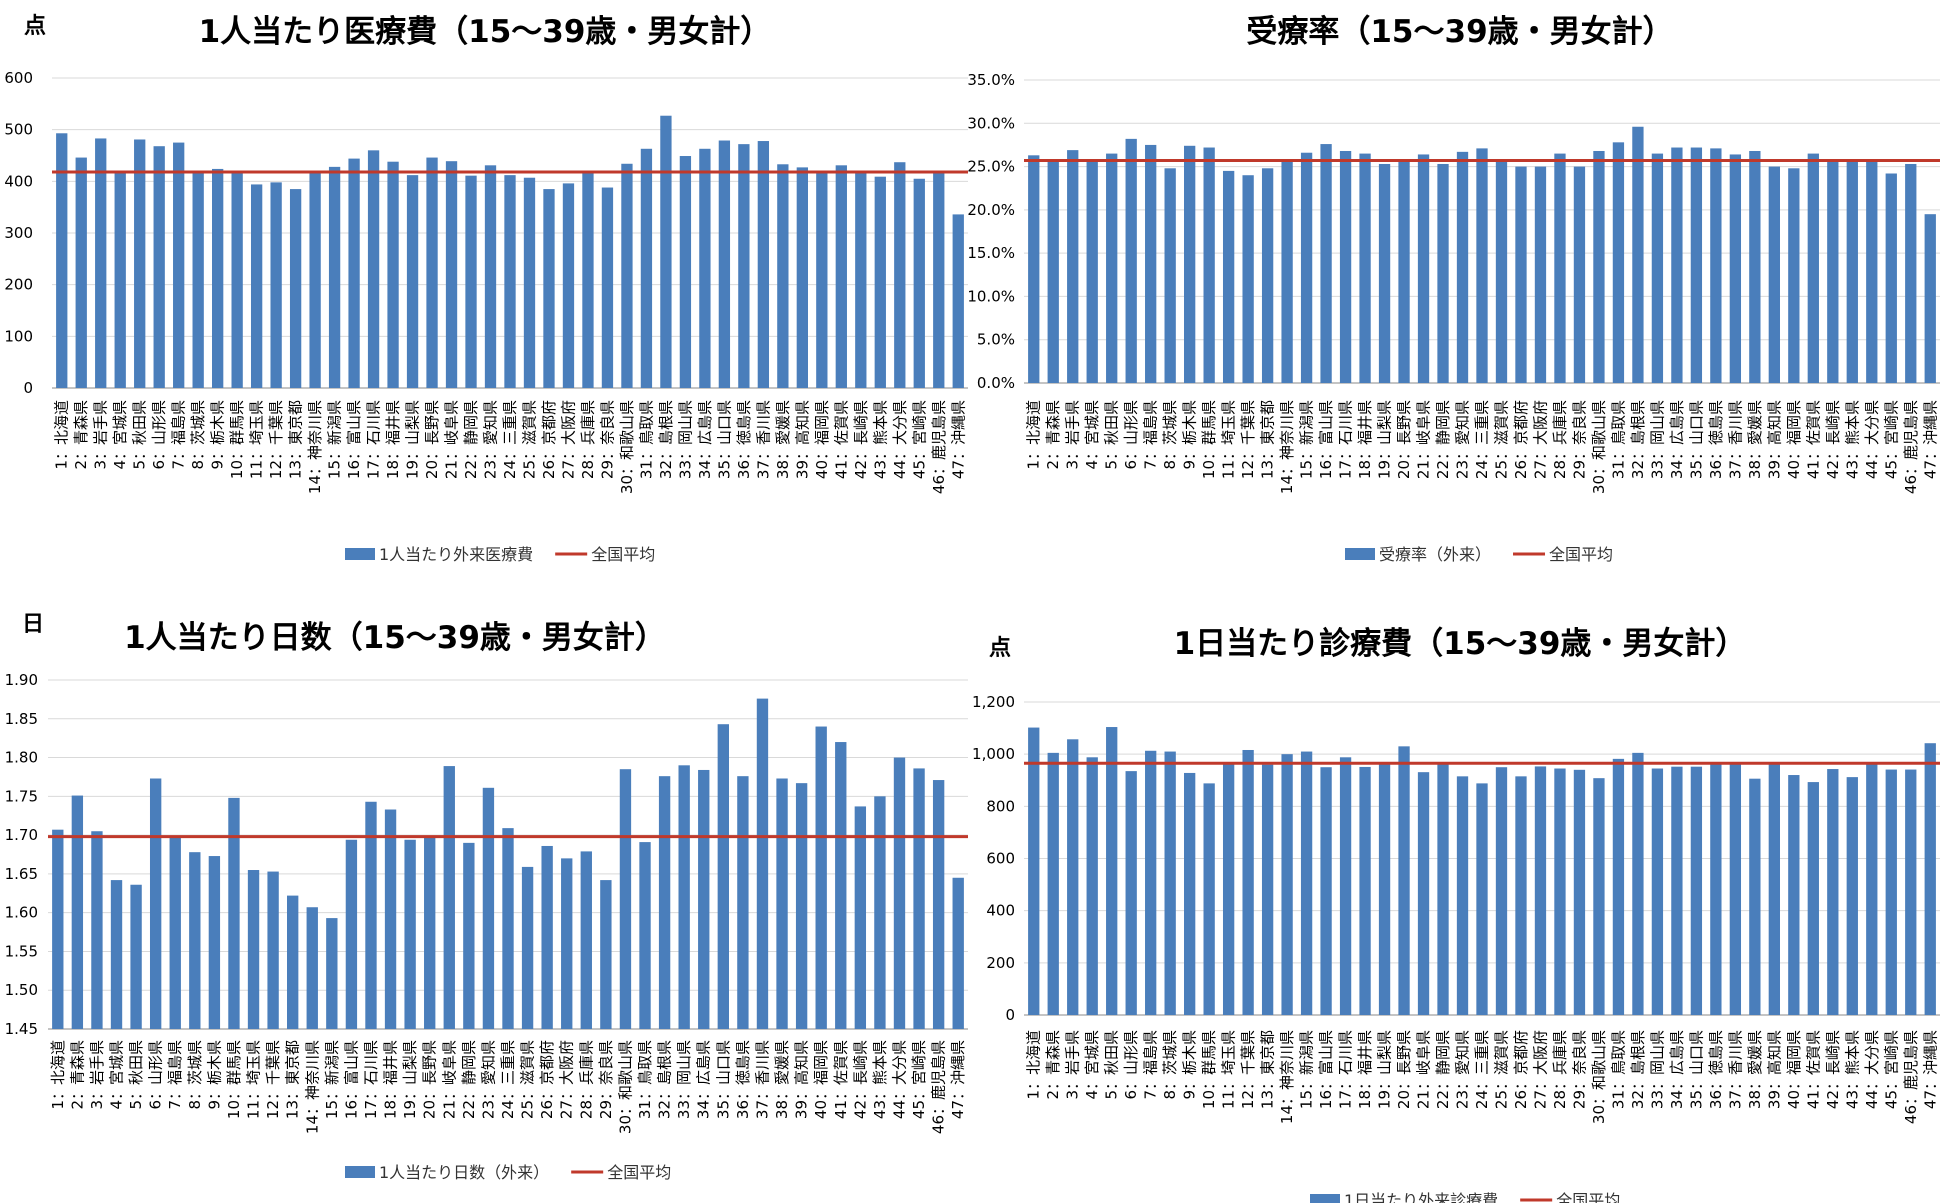 This screenshot has width=1945, height=1203. What do you see at coordinates (1735, 439) in the screenshot?
I see `x-category-label: 37：香川県` at bounding box center [1735, 439].